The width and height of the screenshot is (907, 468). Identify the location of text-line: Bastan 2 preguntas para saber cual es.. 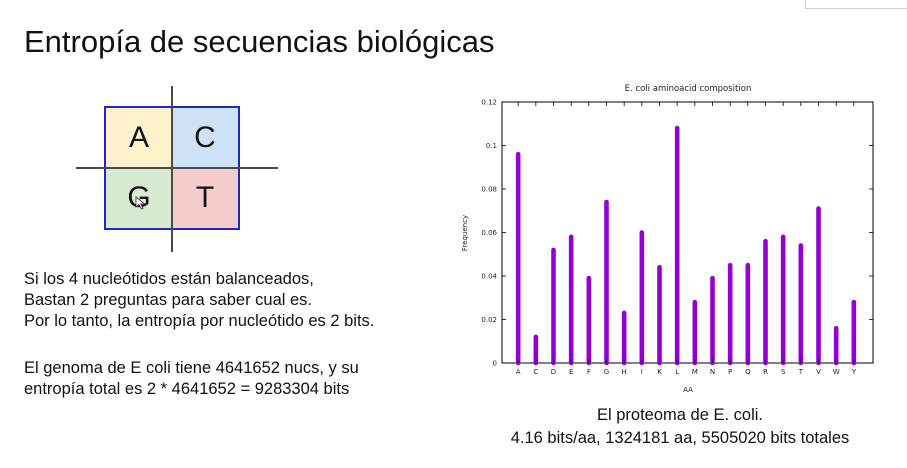
(168, 300).